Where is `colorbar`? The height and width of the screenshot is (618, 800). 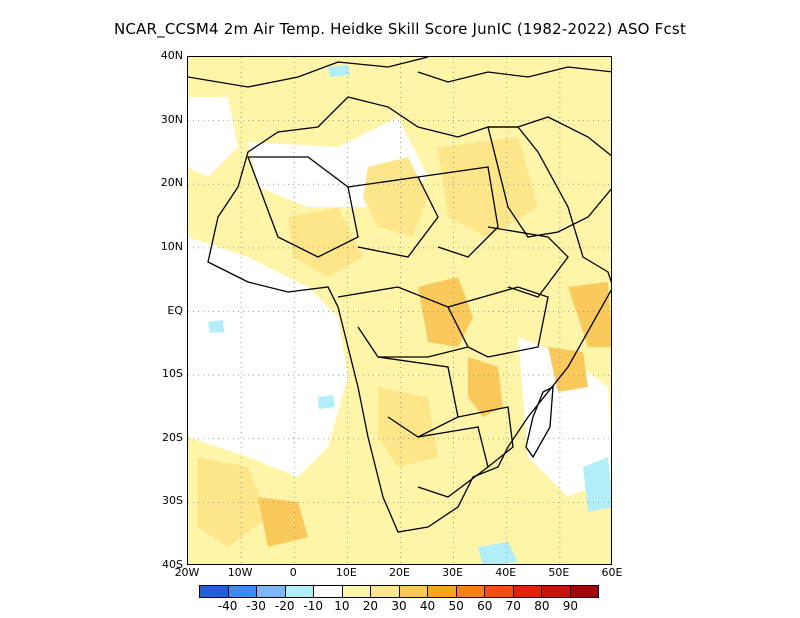
colorbar is located at coordinates (399, 591).